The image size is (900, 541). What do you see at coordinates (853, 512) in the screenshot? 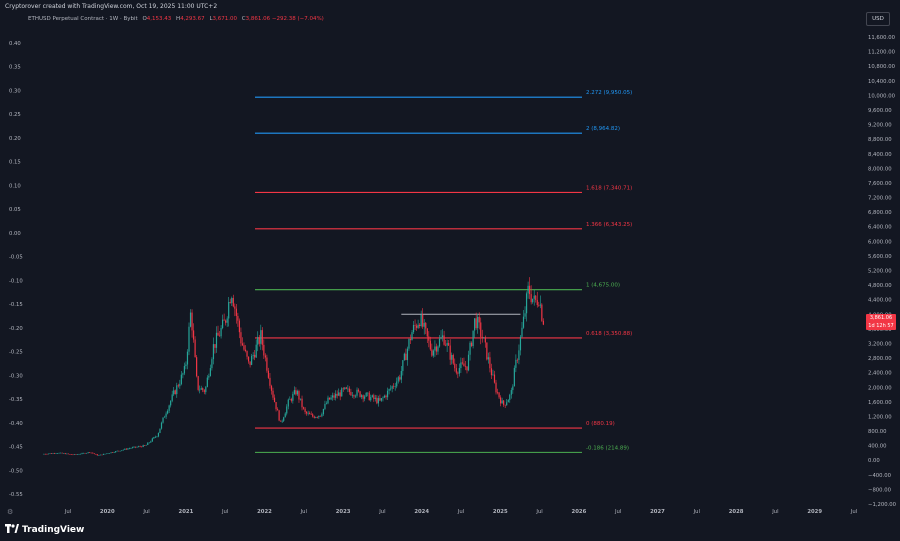
I see `time-tick-label: Jul` at bounding box center [853, 512].